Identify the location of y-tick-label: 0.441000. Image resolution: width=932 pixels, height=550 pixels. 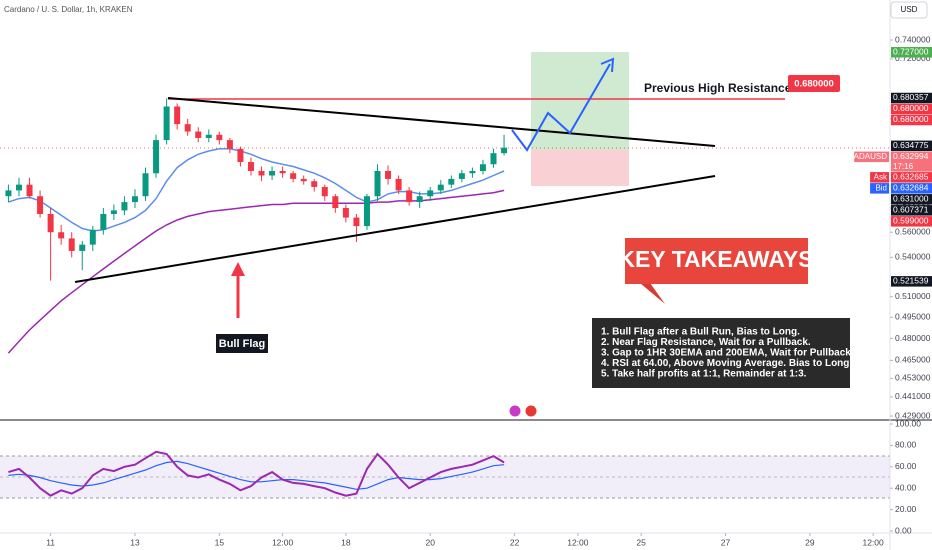
(913, 396).